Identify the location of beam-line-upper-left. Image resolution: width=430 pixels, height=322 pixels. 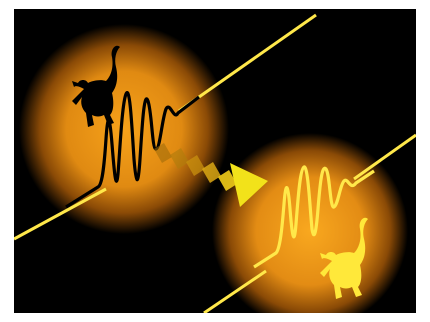
(60, 214).